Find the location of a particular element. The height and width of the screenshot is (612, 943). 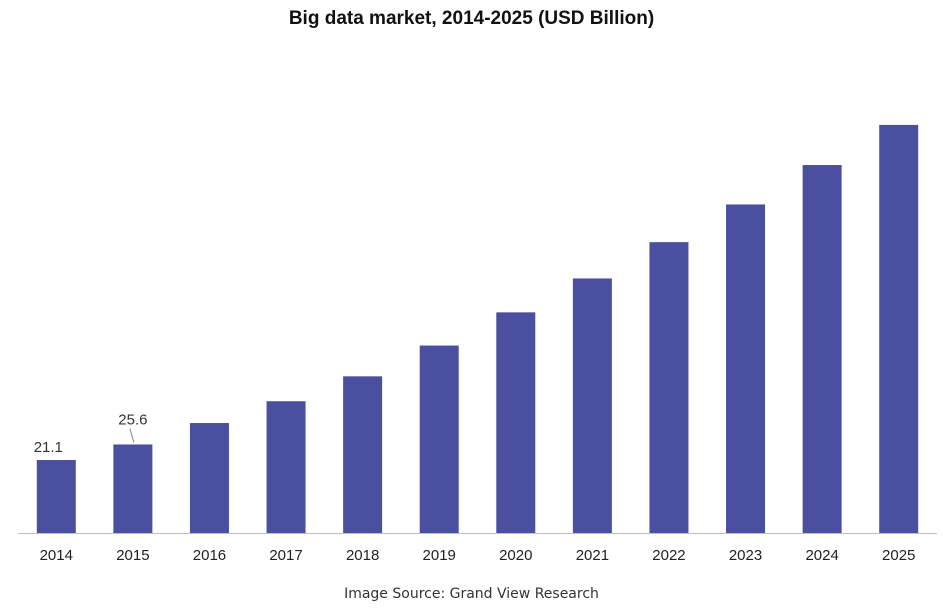

bar-2016 is located at coordinates (209, 478).